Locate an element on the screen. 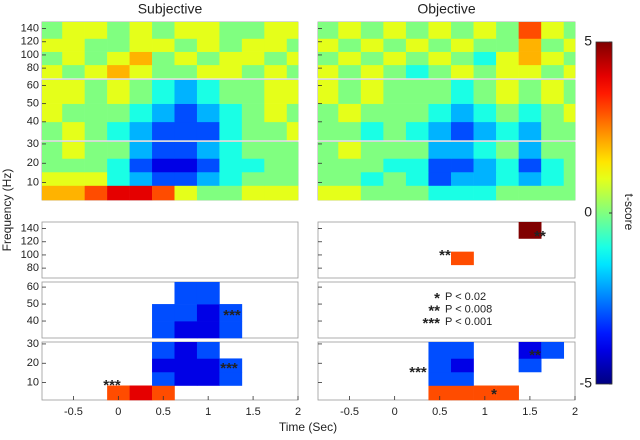 The image size is (640, 440). colorbar-tick-label: -5 is located at coordinates (586, 383).